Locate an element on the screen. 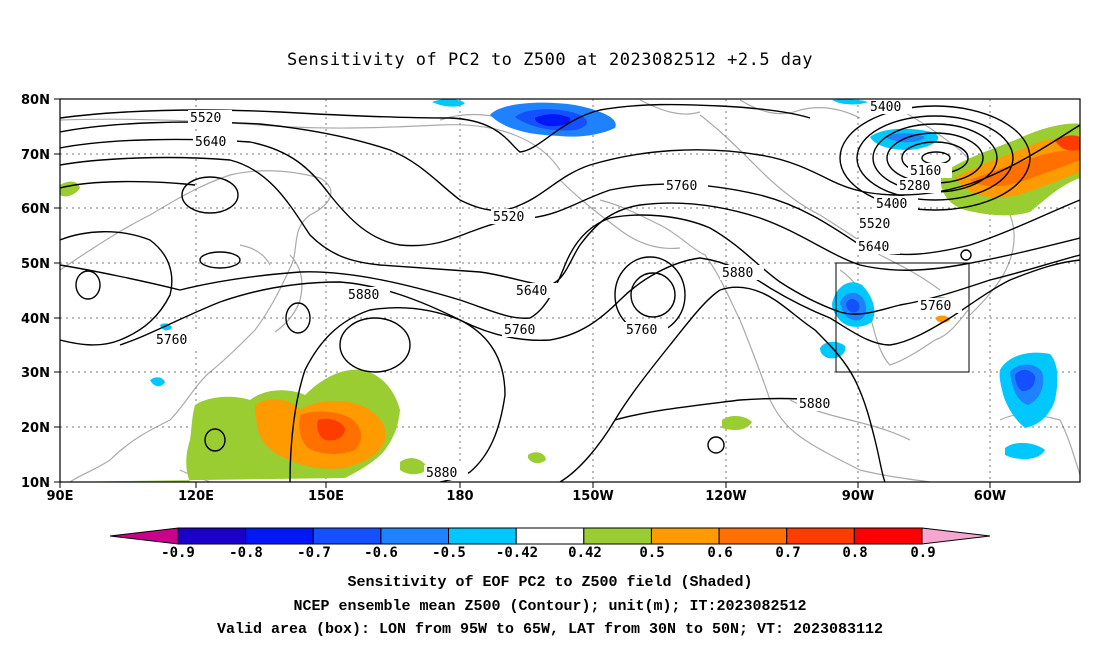 This screenshot has height=650, width=1100. longitude-labels: 90E 120E 150E 180 150W 120W 90W 60W is located at coordinates (527, 496).